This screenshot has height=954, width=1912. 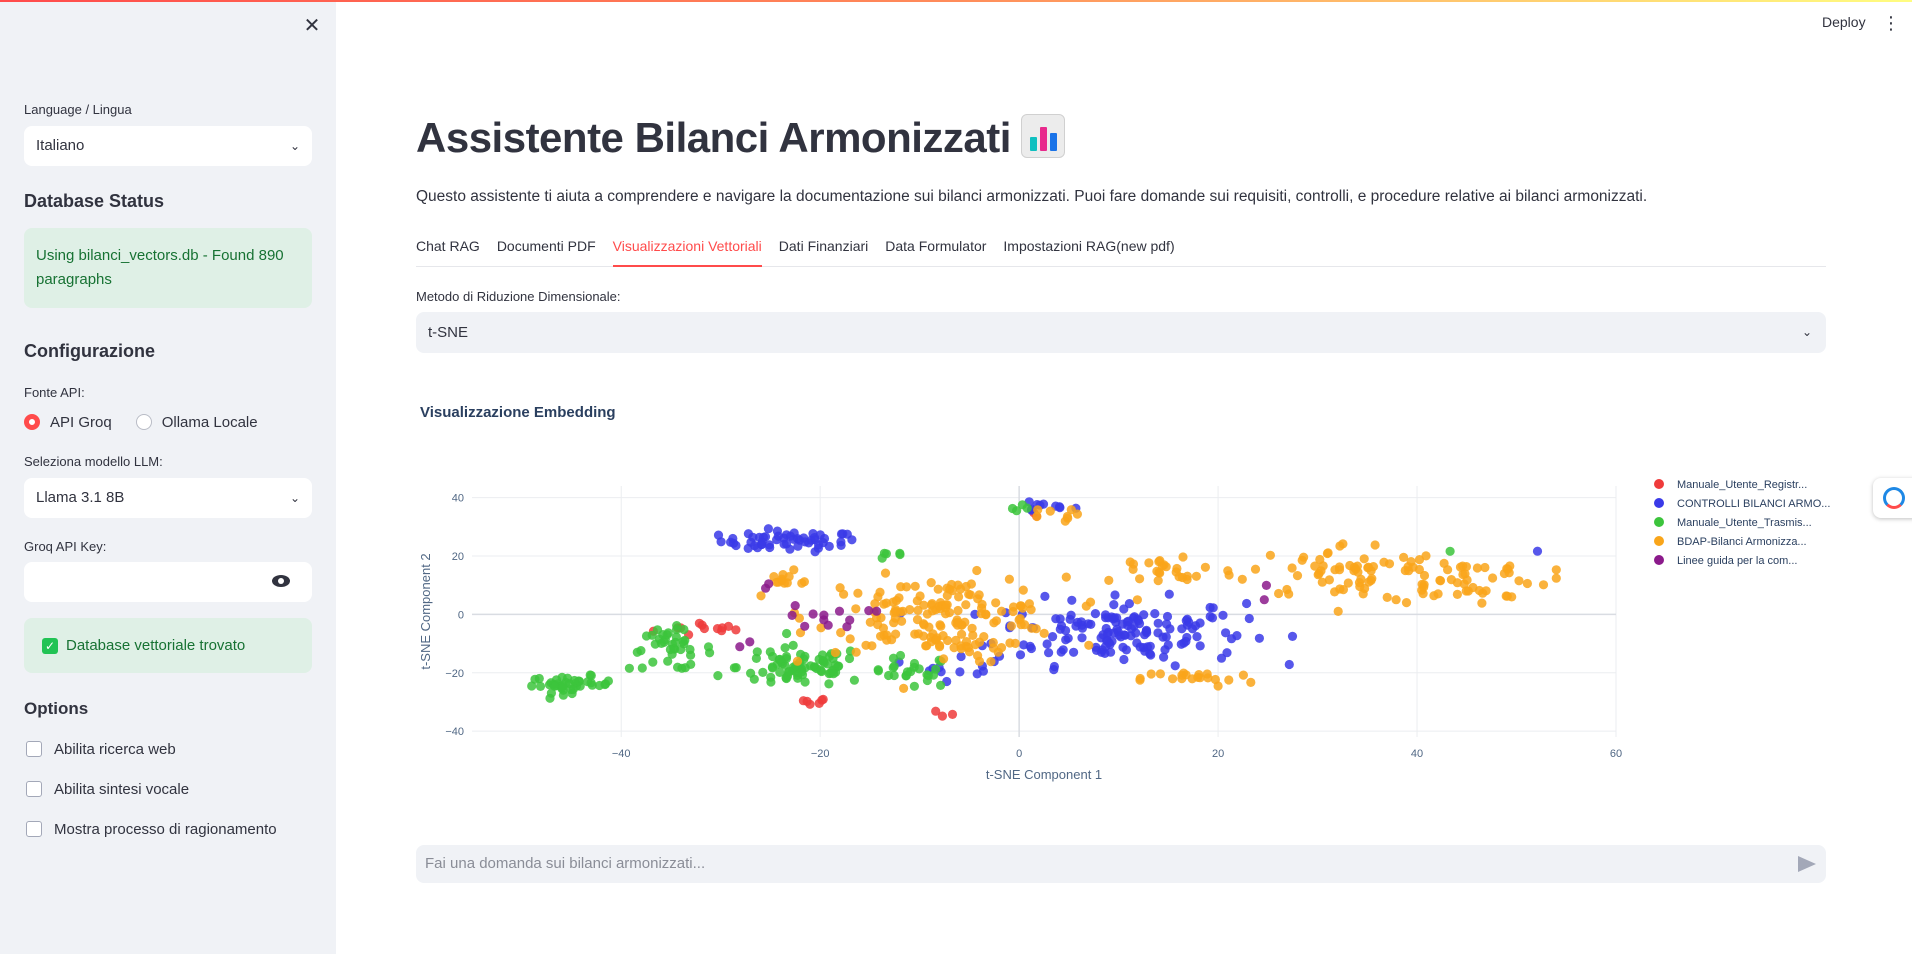 I want to click on y-tick-label: 20, so click(x=458, y=557).